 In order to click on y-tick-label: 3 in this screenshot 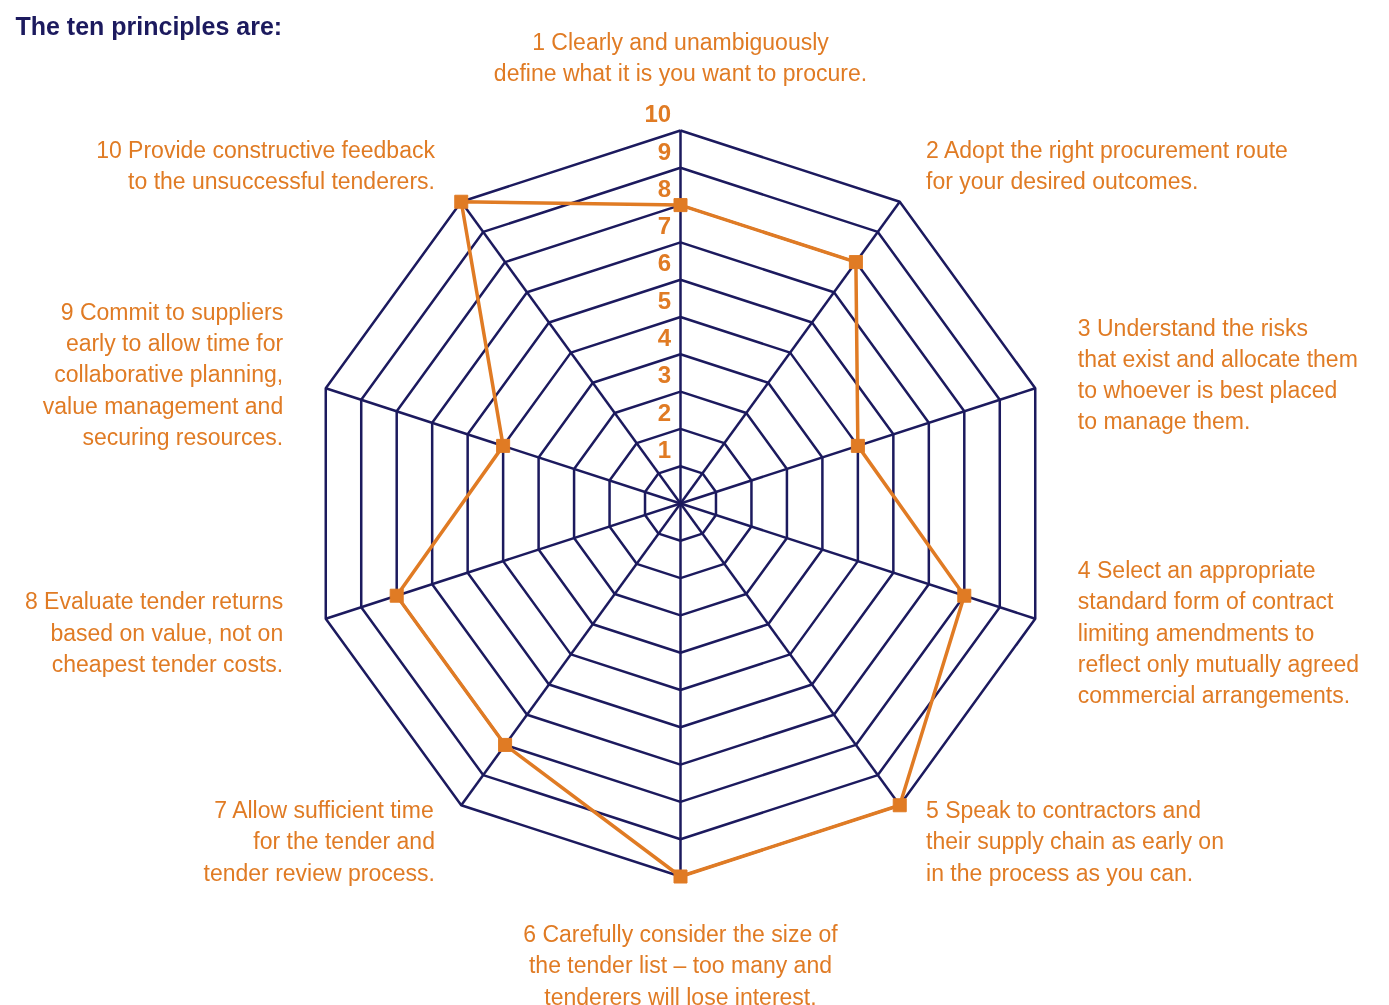, I will do `click(664, 375)`.